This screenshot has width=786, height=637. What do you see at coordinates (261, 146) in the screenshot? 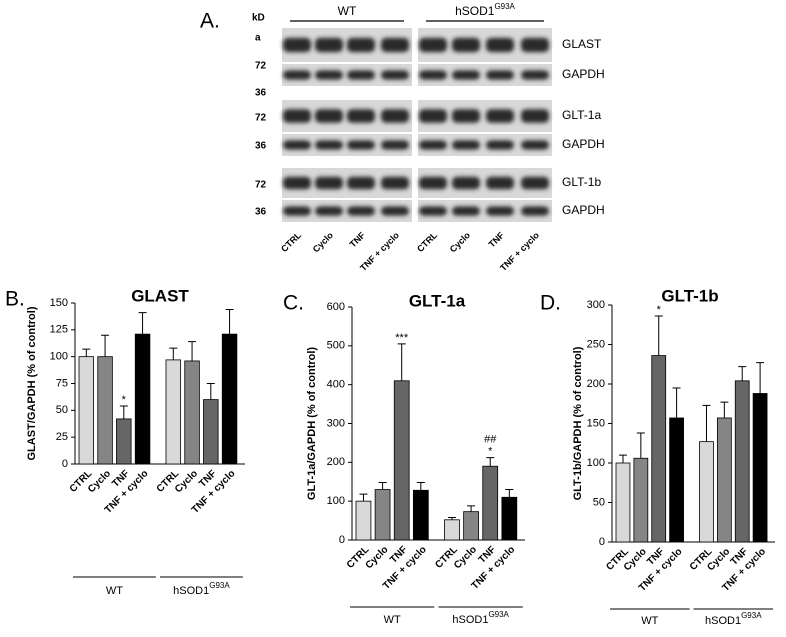
I see `marker-label: 36` at bounding box center [261, 146].